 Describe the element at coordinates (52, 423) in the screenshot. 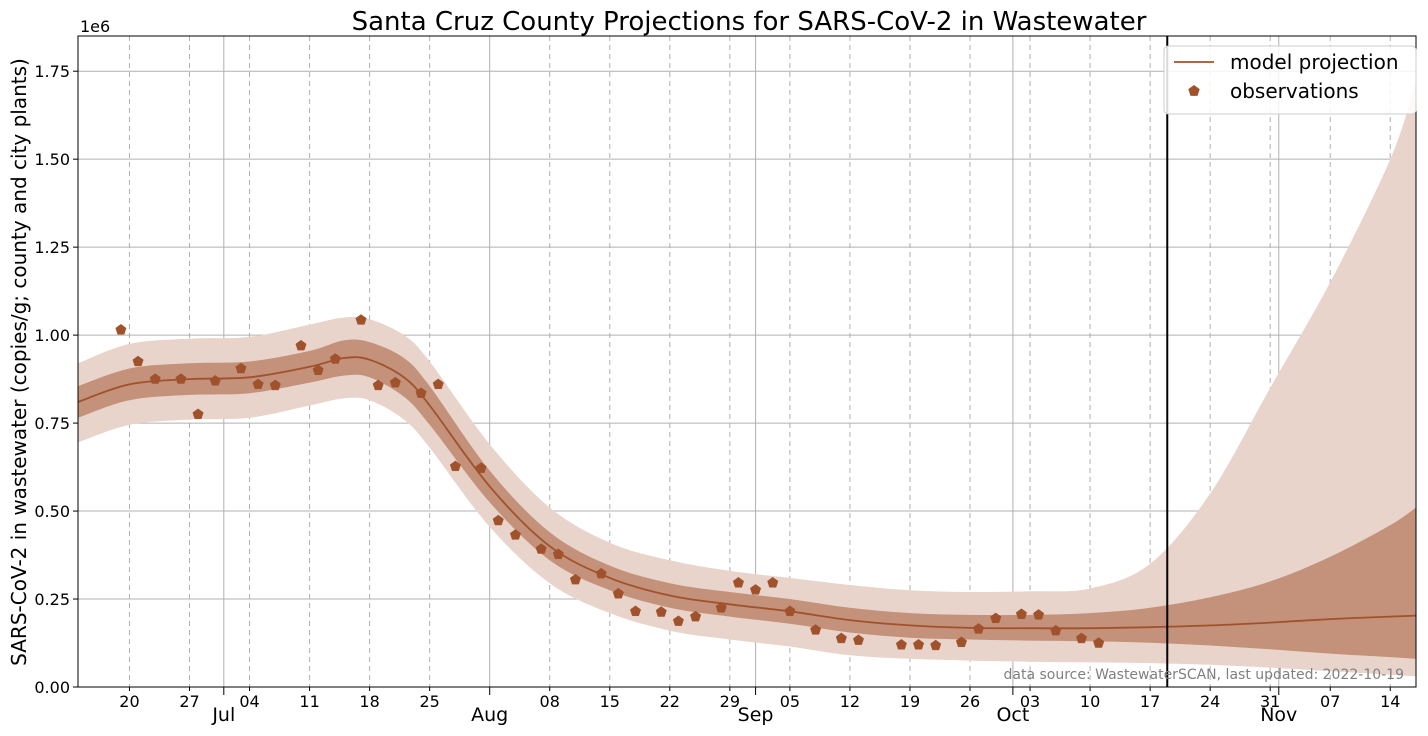

I see `y-tick-label: 0.75` at that location.